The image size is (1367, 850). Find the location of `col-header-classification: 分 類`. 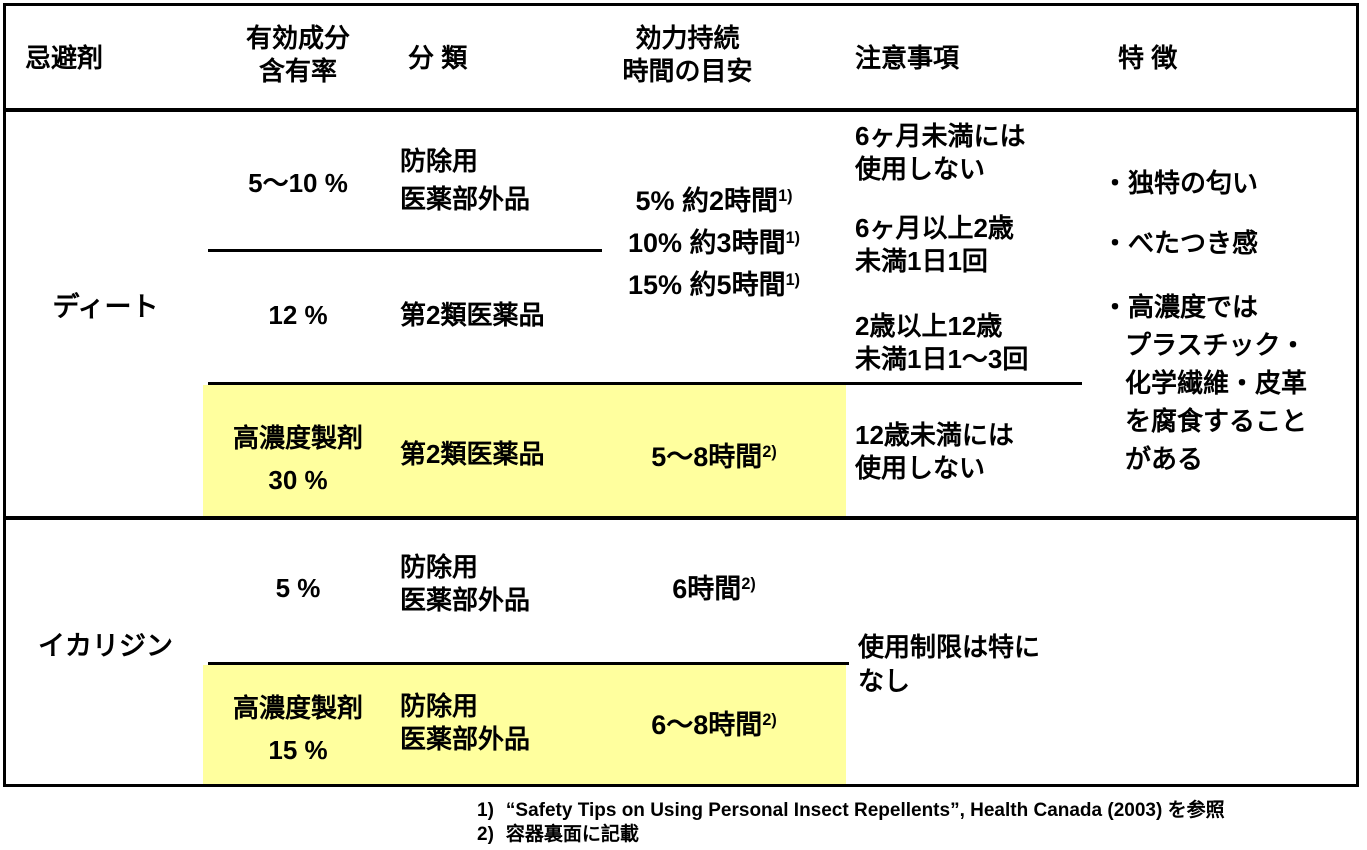

col-header-classification: 分 類 is located at coordinates (438, 58).